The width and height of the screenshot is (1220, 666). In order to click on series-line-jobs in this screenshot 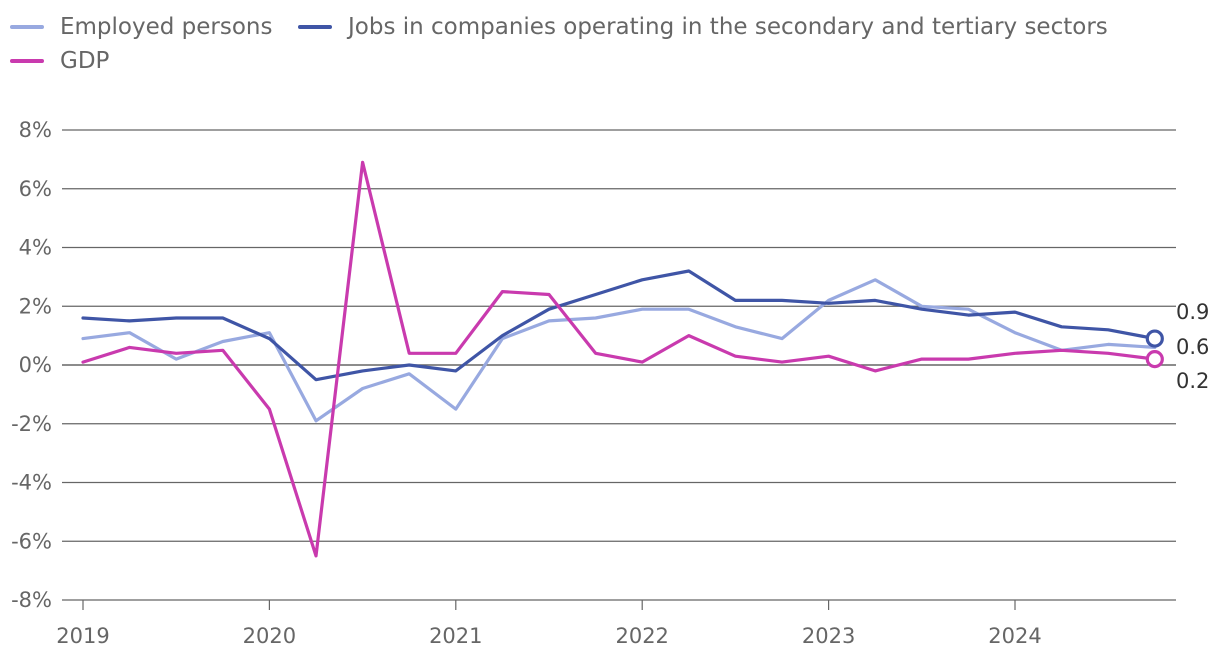, I will do `click(619, 325)`.